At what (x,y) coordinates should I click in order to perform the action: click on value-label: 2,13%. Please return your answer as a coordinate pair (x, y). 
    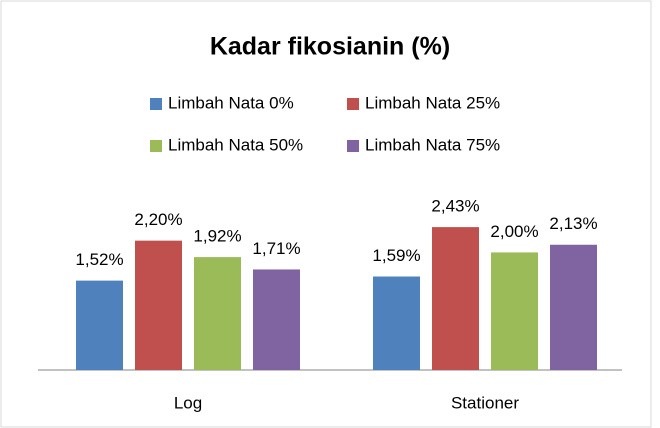
    Looking at the image, I should click on (573, 223).